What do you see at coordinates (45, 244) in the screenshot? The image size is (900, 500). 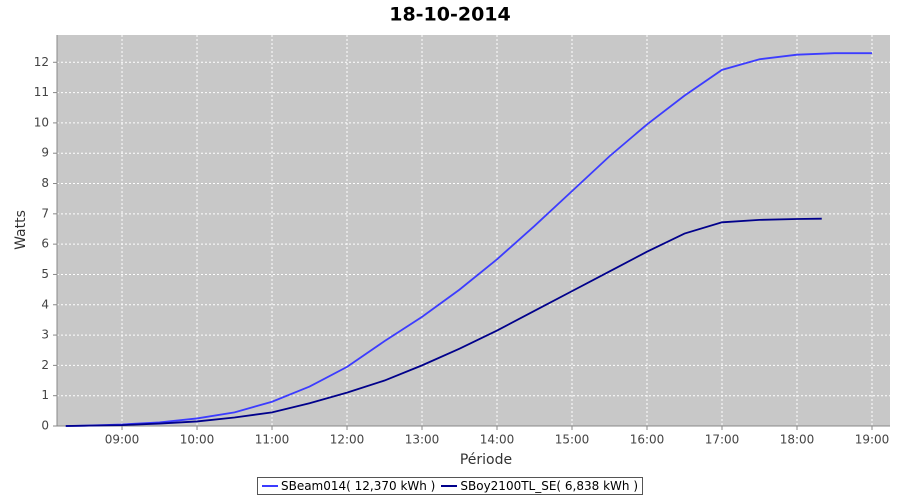 I see `y-tick-label: 6` at bounding box center [45, 244].